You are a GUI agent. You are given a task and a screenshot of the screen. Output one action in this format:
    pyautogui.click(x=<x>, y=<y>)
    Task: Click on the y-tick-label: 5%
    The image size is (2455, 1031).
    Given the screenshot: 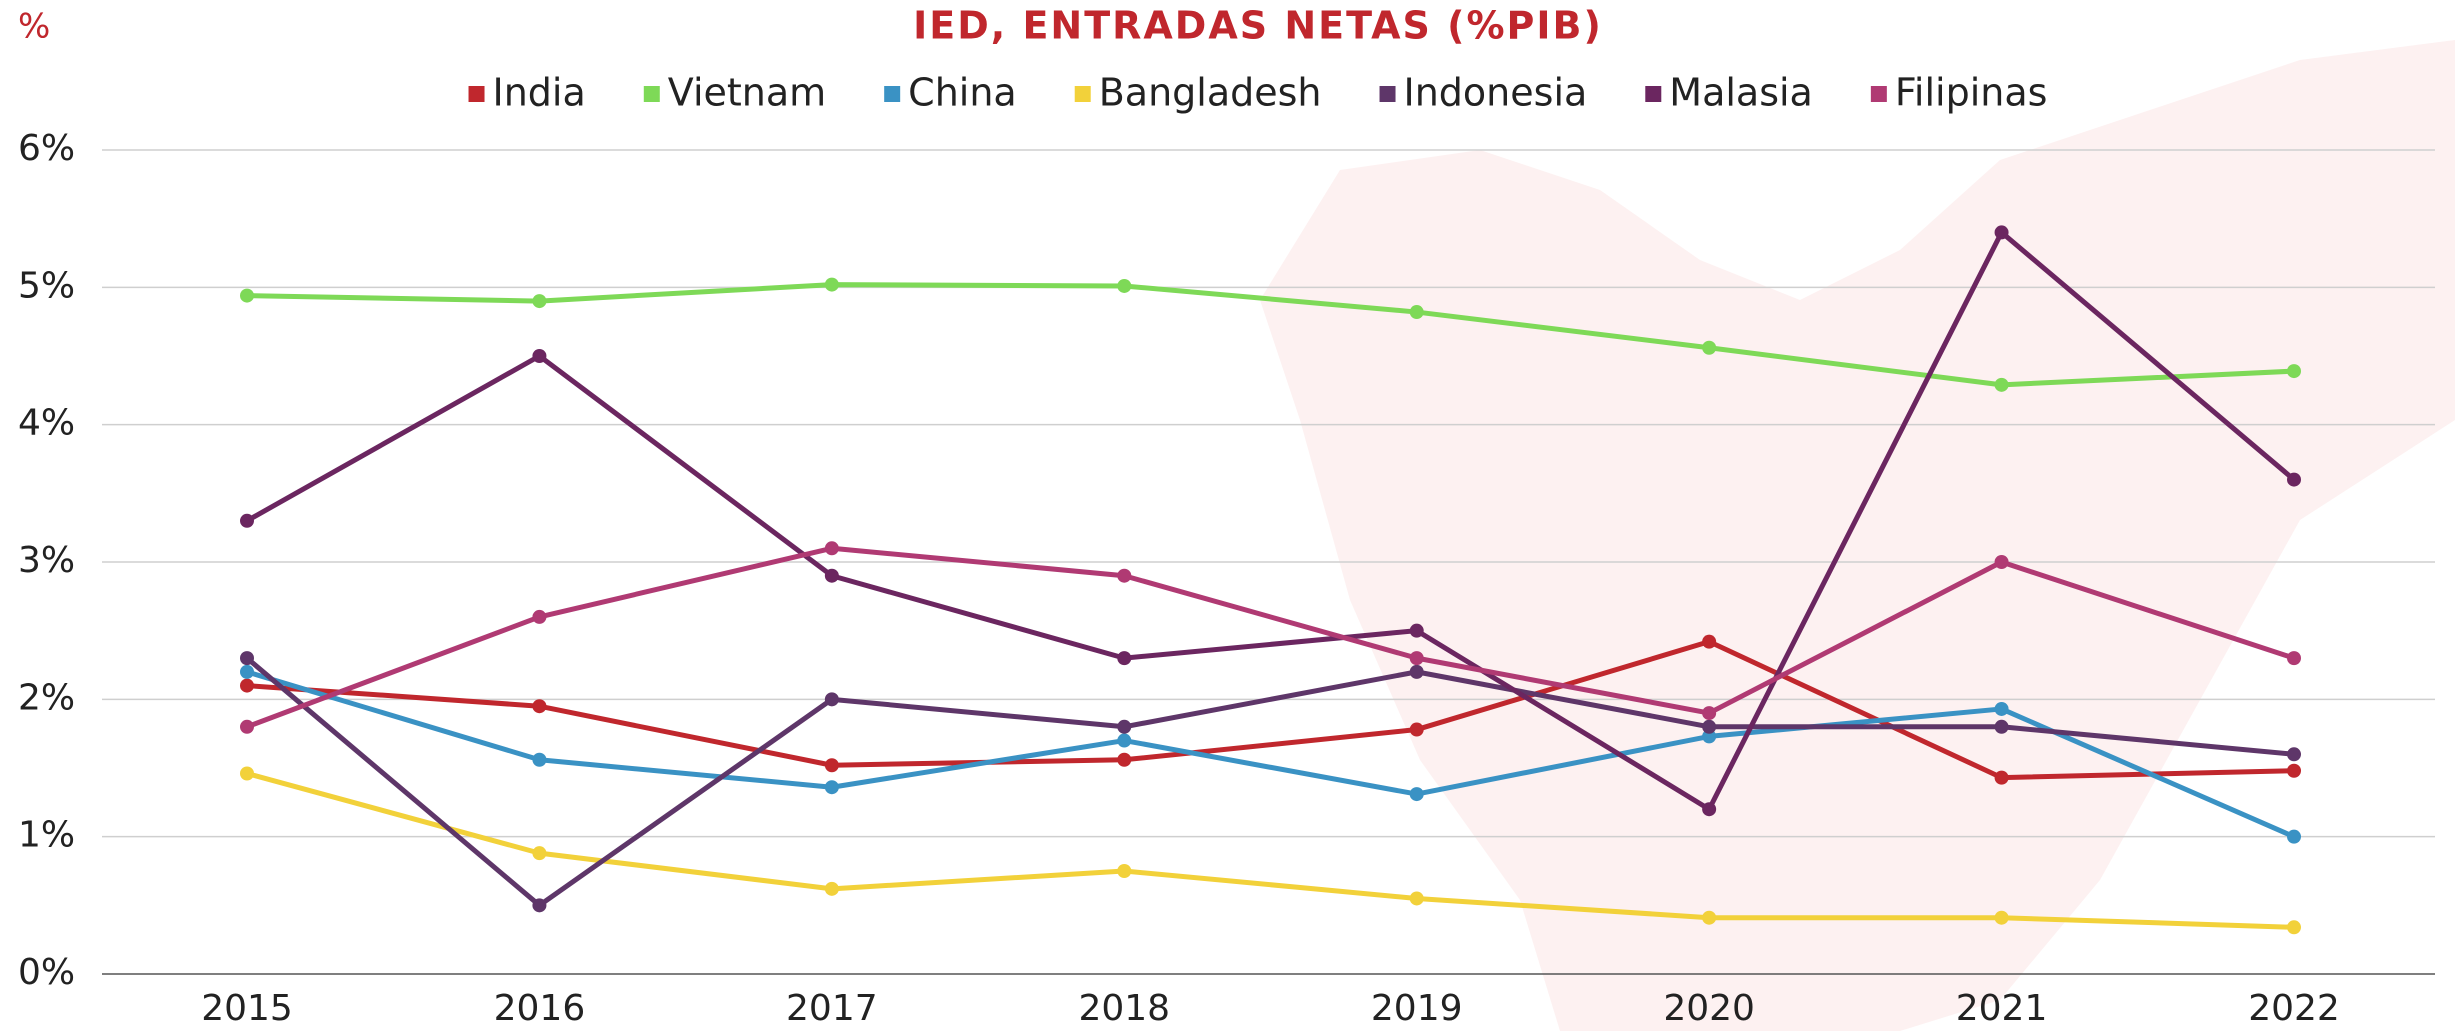 What is the action you would take?
    pyautogui.click(x=46, y=285)
    